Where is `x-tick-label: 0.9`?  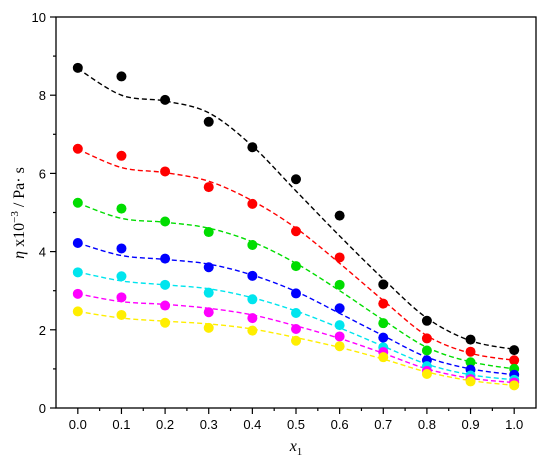
x-tick-label: 0.9 is located at coordinates (471, 424).